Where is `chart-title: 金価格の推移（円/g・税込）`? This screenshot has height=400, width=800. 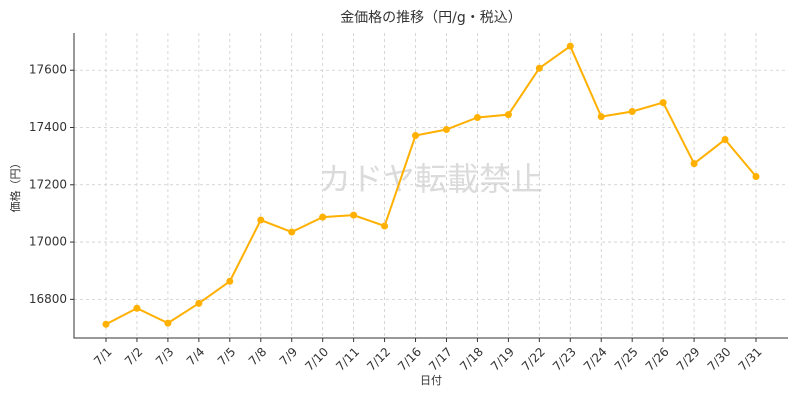 chart-title: 金価格の推移（円/g・税込） is located at coordinates (431, 18).